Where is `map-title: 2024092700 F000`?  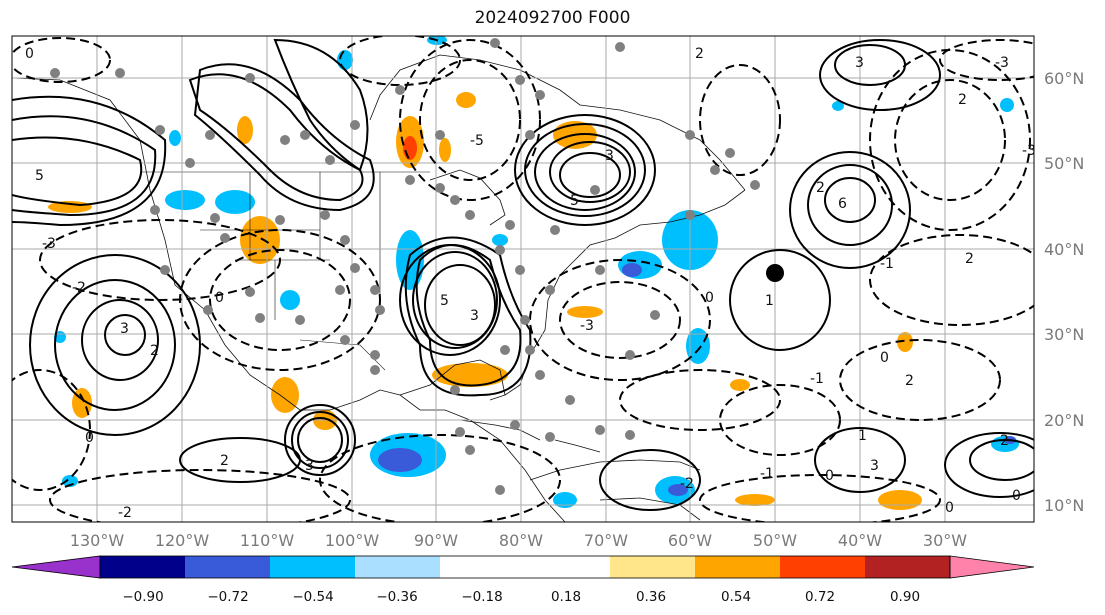 map-title: 2024092700 F000 is located at coordinates (552, 18).